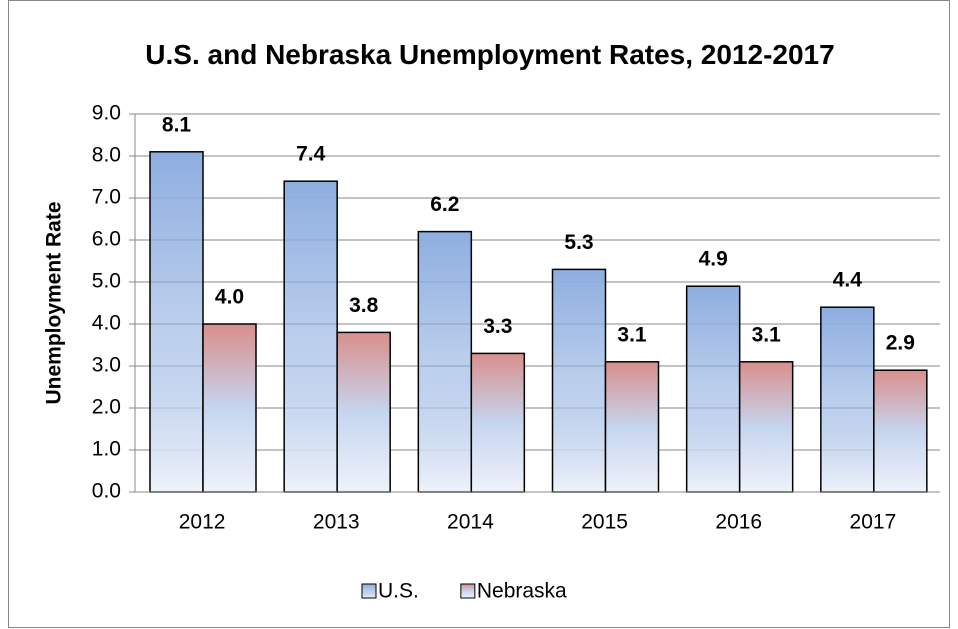 This screenshot has width=958, height=629. Describe the element at coordinates (106, 239) in the screenshot. I see `y-tick-label: 6.0` at that location.